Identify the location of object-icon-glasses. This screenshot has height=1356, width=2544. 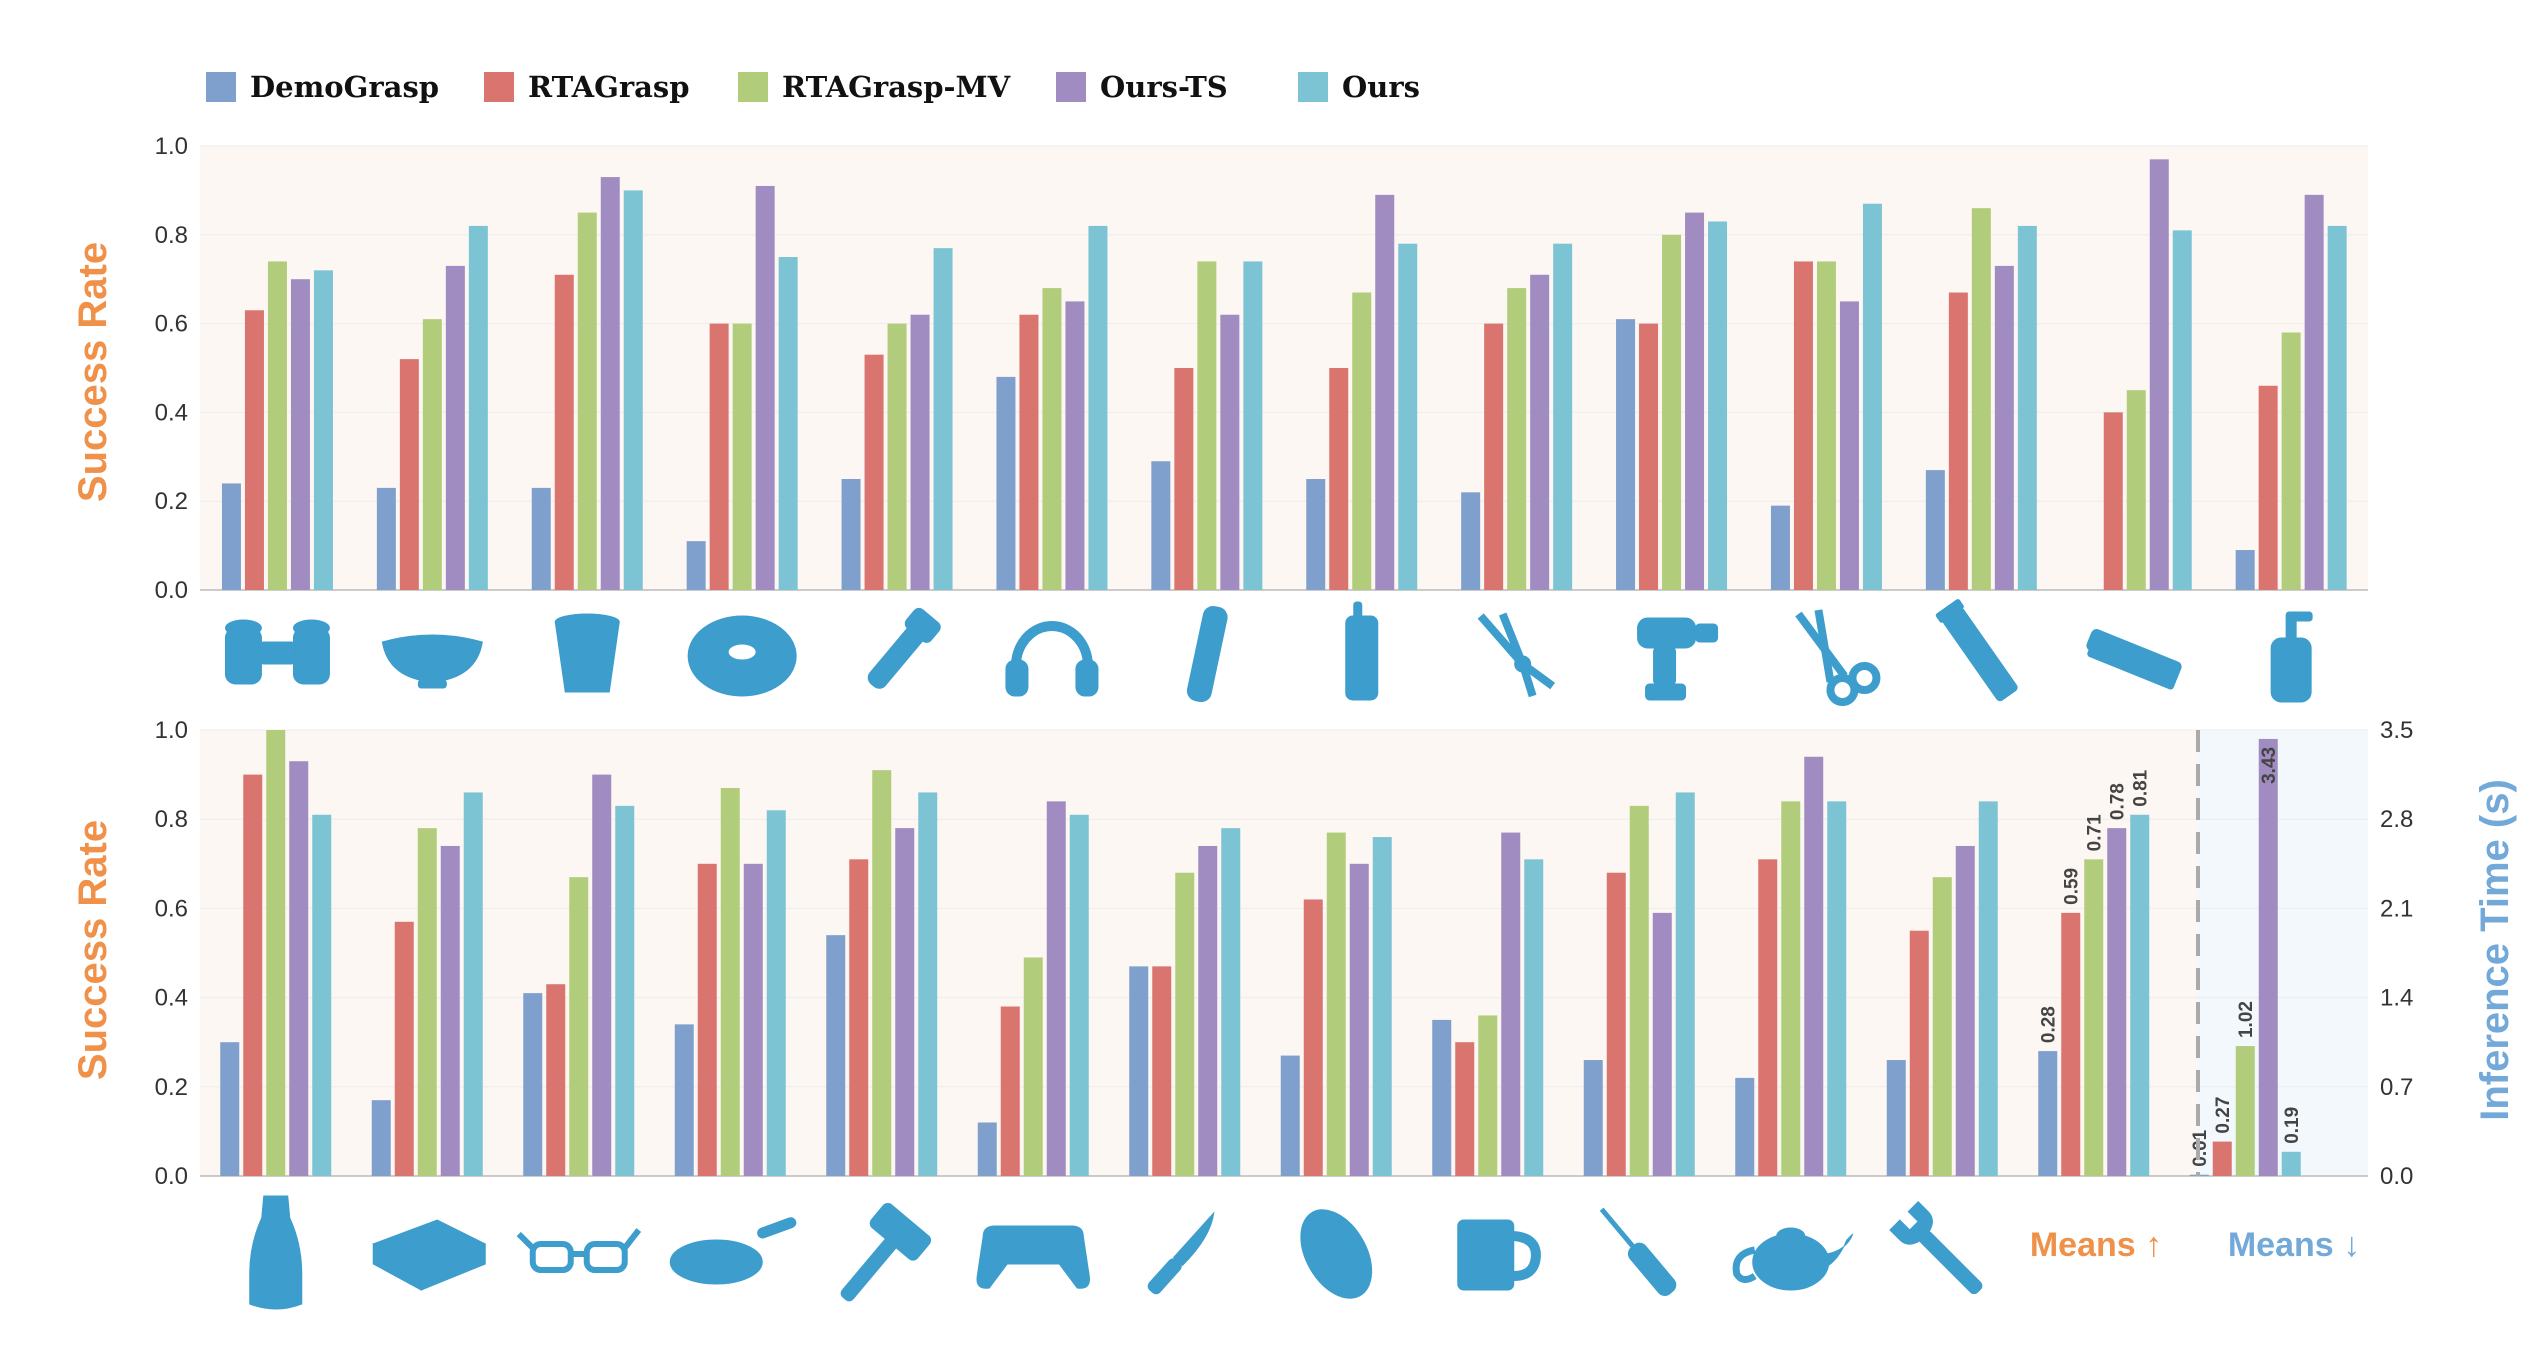
(579, 1250).